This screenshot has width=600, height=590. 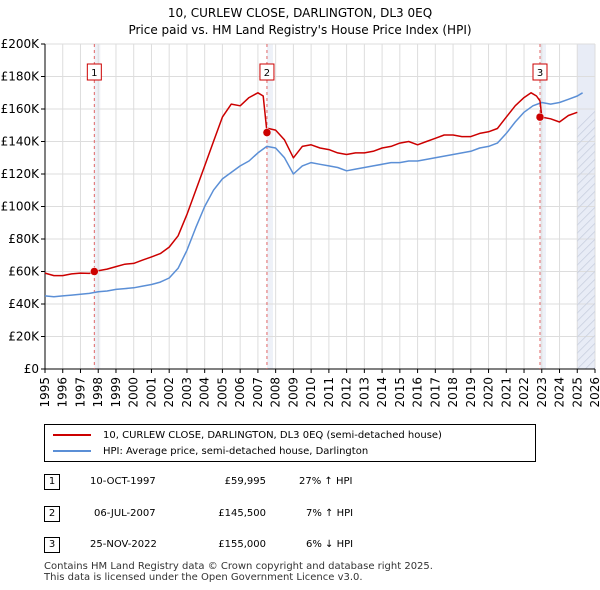 I want to click on x-tick-label: 2024, so click(x=560, y=392).